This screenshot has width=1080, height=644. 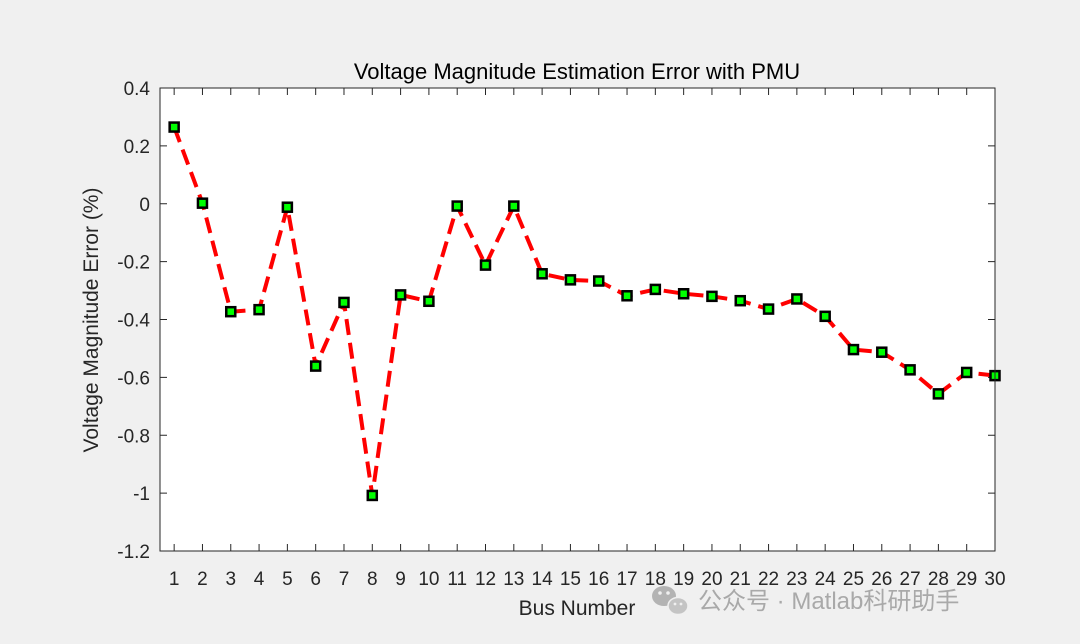 What do you see at coordinates (570, 579) in the screenshot?
I see `x-tick-label: 15` at bounding box center [570, 579].